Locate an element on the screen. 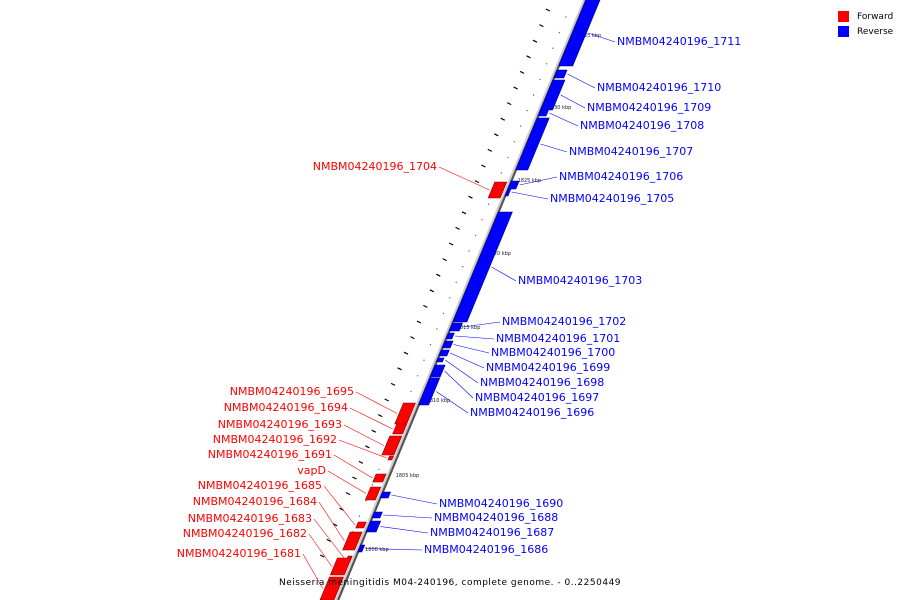  gene-label: NMBM04240196_1698 is located at coordinates (542, 382).